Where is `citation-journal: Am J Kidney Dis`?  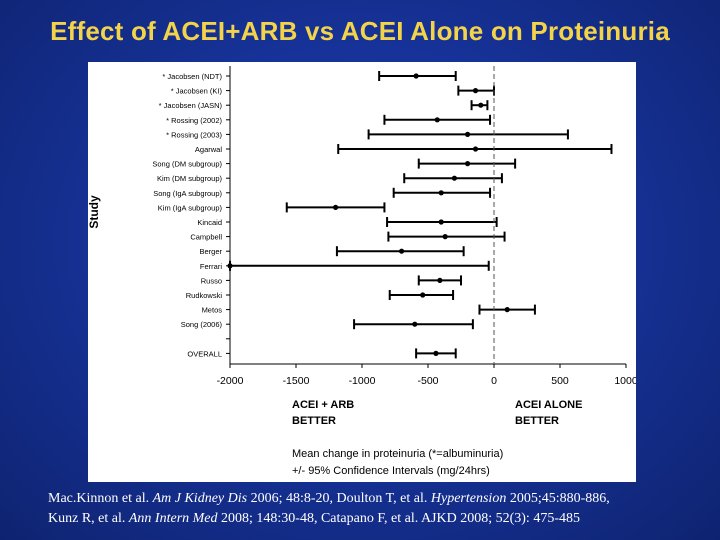
citation-journal: Am J Kidney Dis is located at coordinates (200, 498).